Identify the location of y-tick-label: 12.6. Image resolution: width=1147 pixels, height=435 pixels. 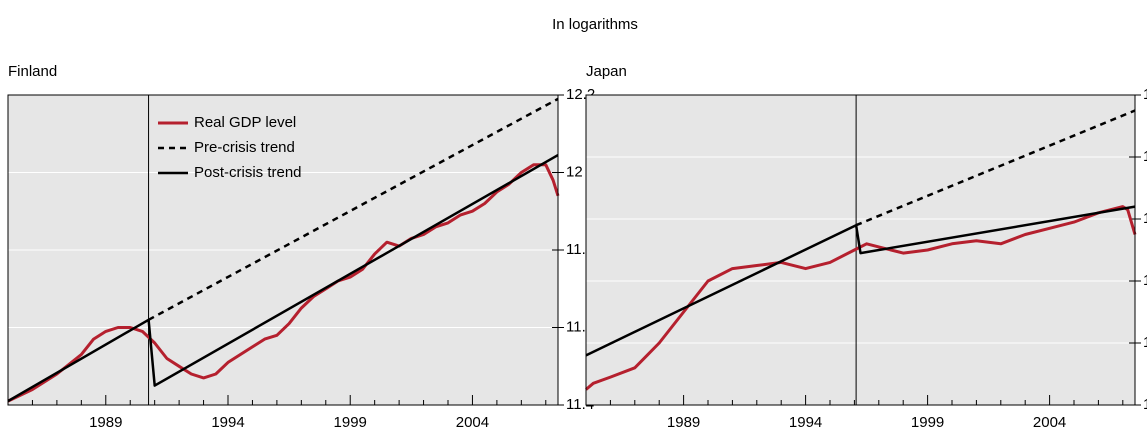
(1145, 404).